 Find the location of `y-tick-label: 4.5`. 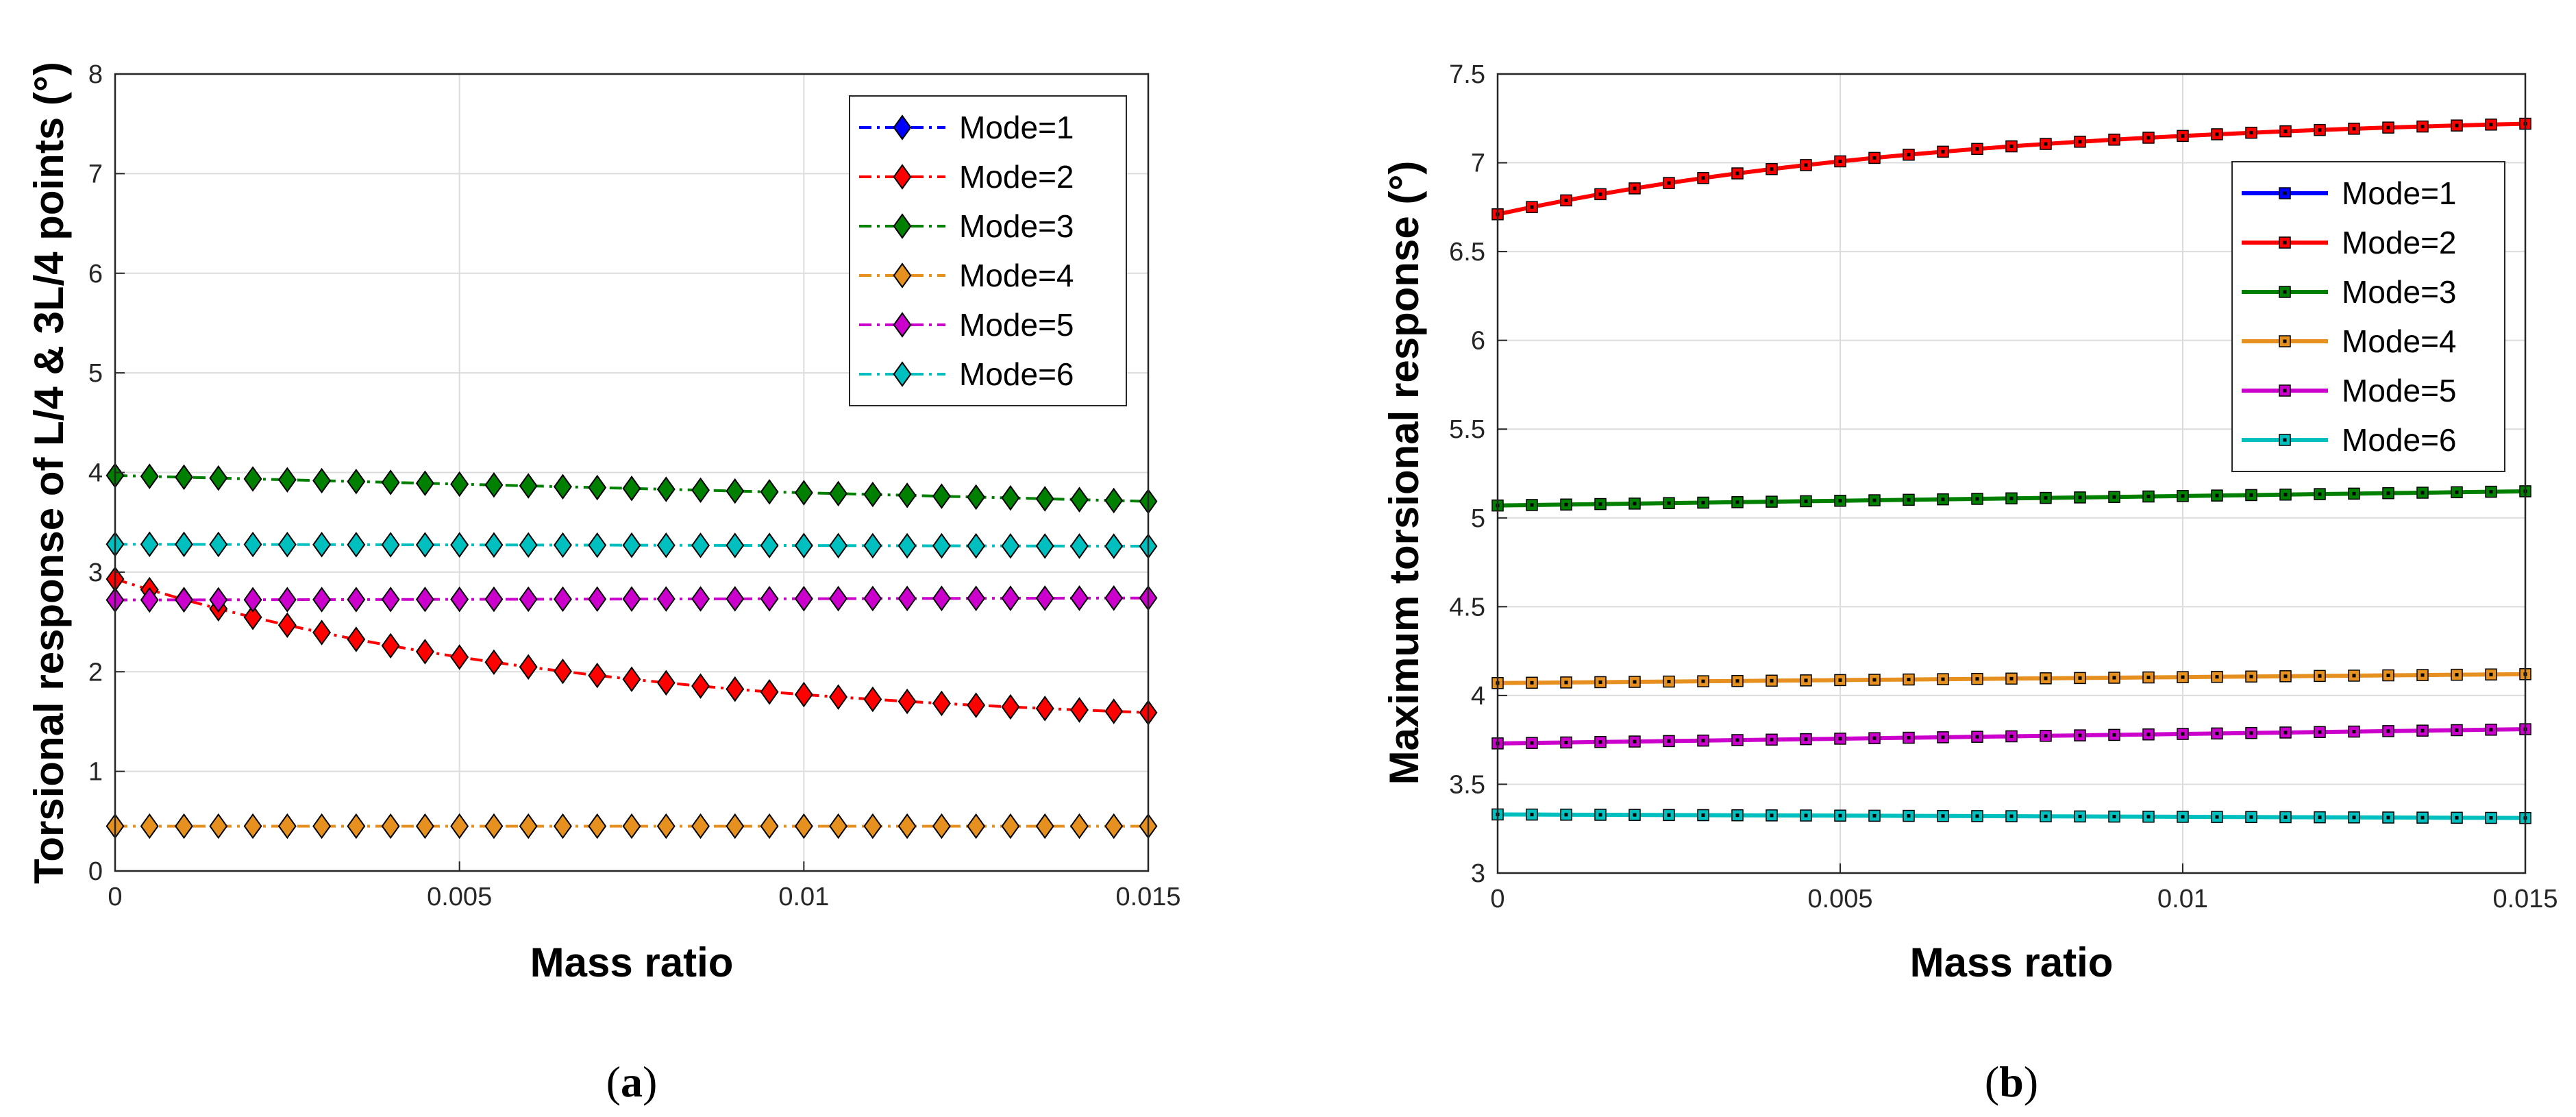

y-tick-label: 4.5 is located at coordinates (1467, 608).